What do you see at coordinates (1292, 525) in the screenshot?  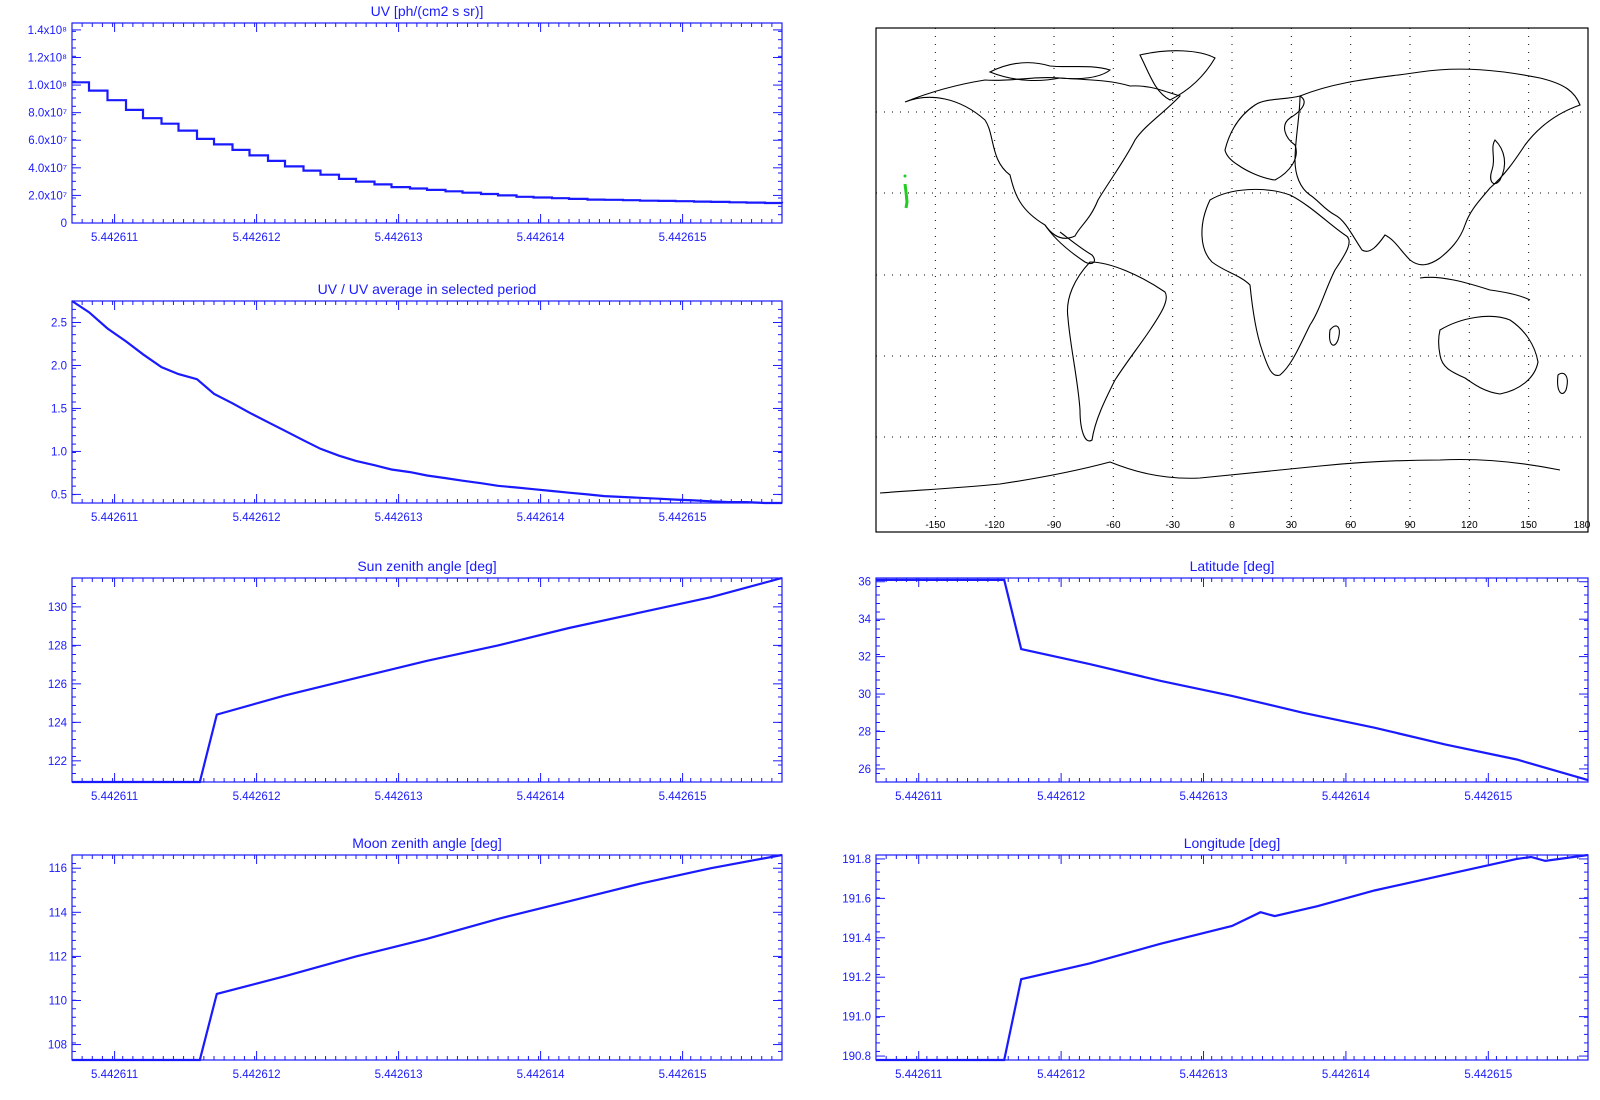 I see `map-longitude-label: 30` at bounding box center [1292, 525].